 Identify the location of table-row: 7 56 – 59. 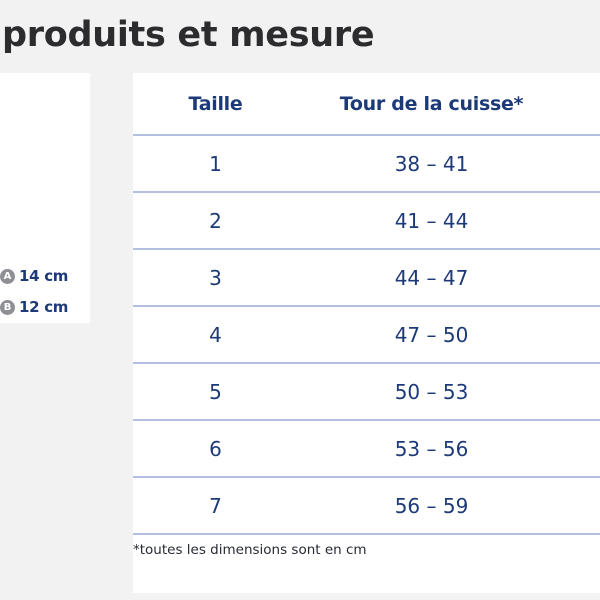
(366, 506).